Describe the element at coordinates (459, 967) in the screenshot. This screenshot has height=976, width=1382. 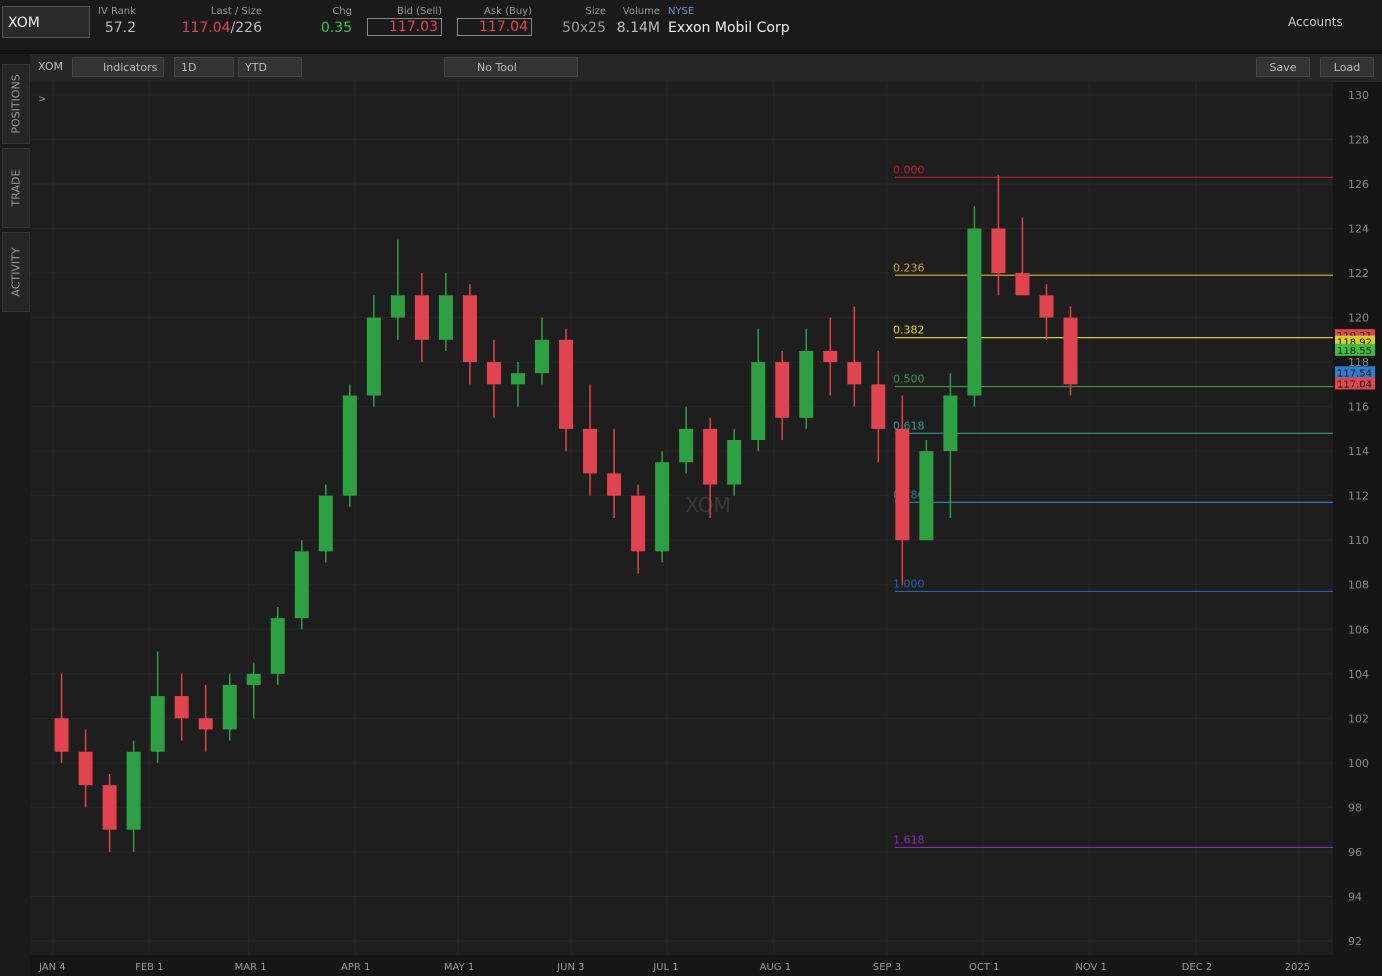
I see `x-tick-label: MAY 1` at that location.